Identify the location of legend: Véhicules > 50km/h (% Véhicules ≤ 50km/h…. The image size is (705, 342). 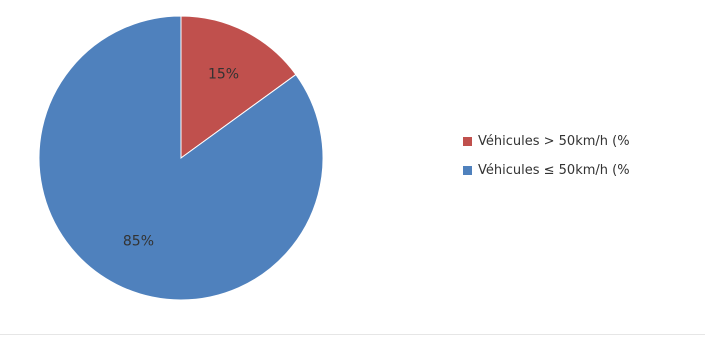
(584, 157).